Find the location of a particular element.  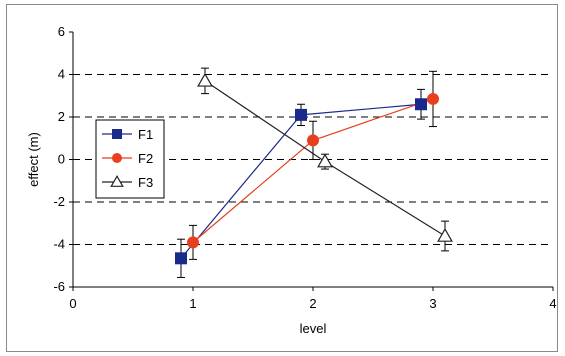

y-axis-title: effect (m) is located at coordinates (33, 159).